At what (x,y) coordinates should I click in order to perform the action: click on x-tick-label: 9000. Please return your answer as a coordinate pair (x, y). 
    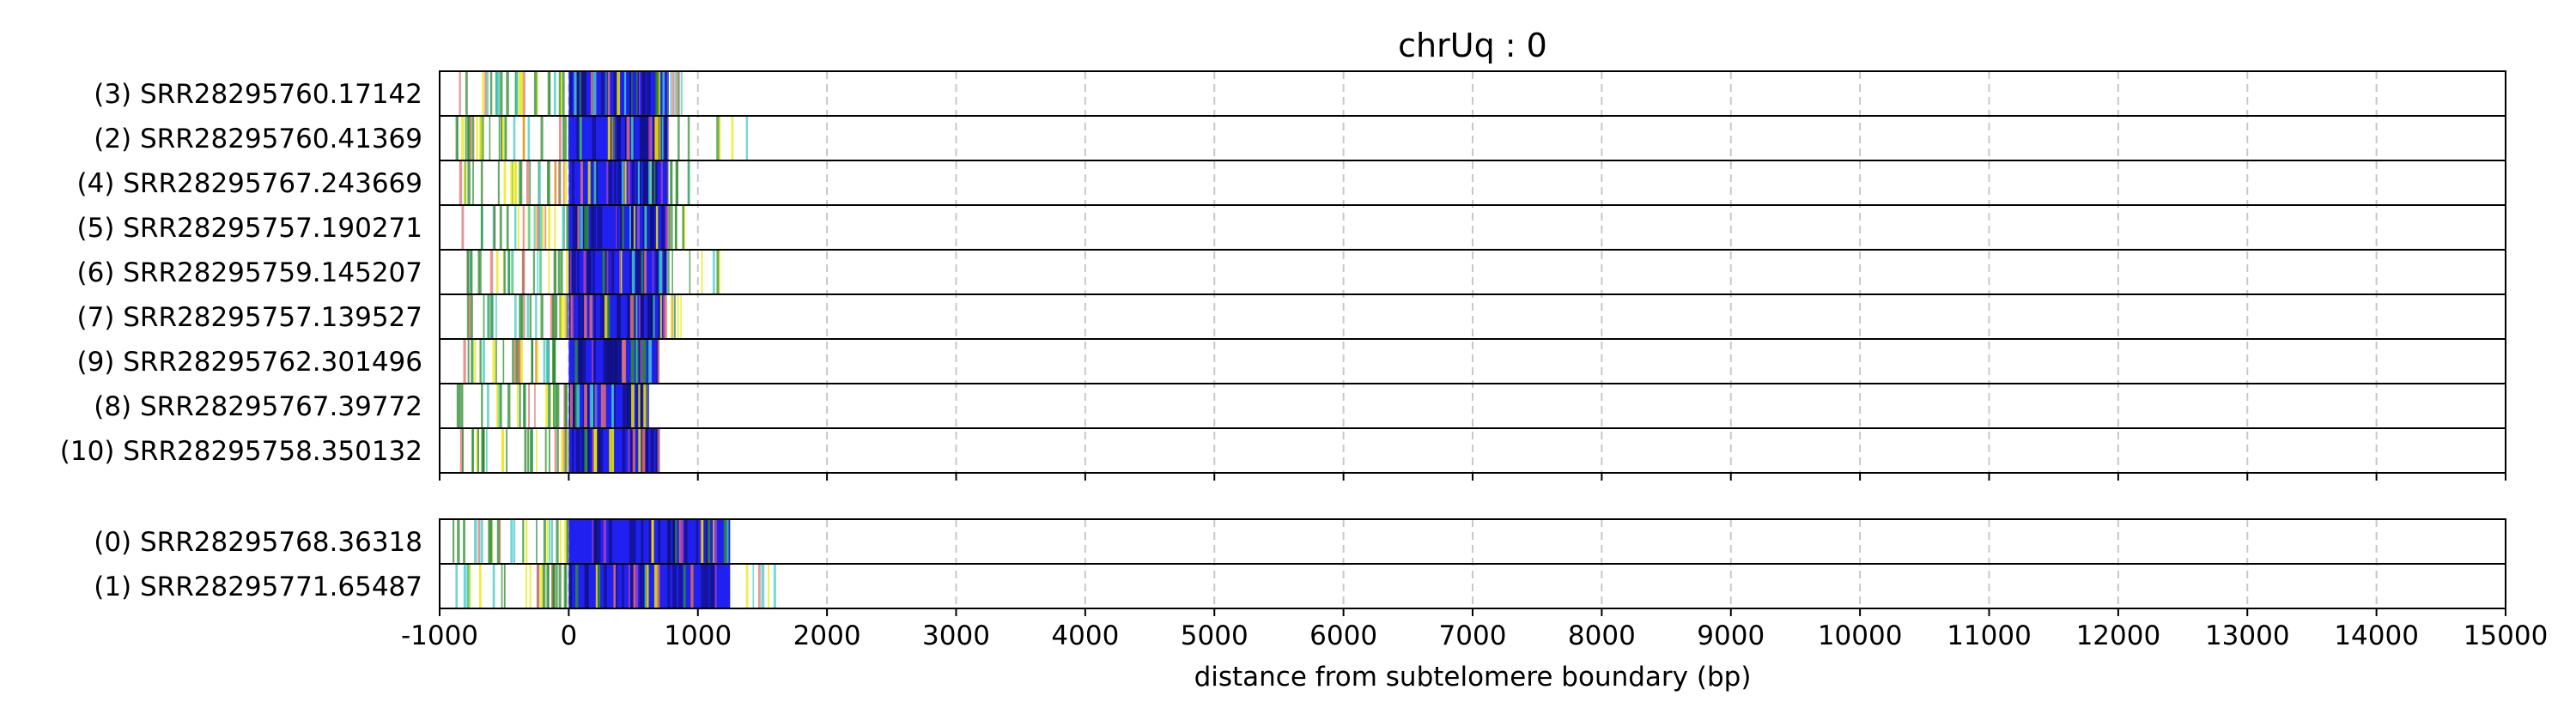
    Looking at the image, I should click on (1731, 636).